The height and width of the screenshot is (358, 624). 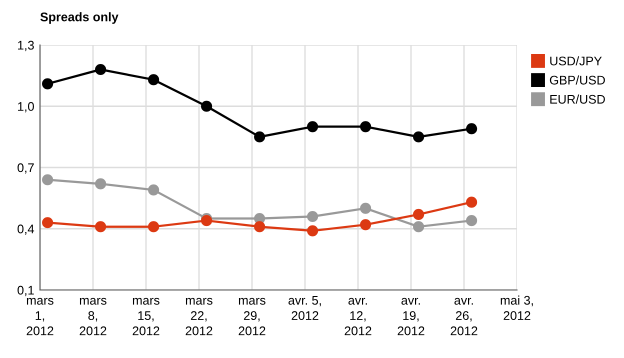 What do you see at coordinates (26, 168) in the screenshot?
I see `y-tick-label: 0,7` at bounding box center [26, 168].